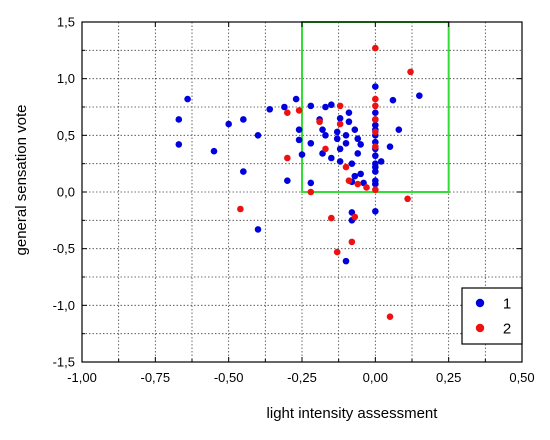 The height and width of the screenshot is (440, 550). Describe the element at coordinates (448, 377) in the screenshot. I see `x-tick-label: 0,25` at that location.